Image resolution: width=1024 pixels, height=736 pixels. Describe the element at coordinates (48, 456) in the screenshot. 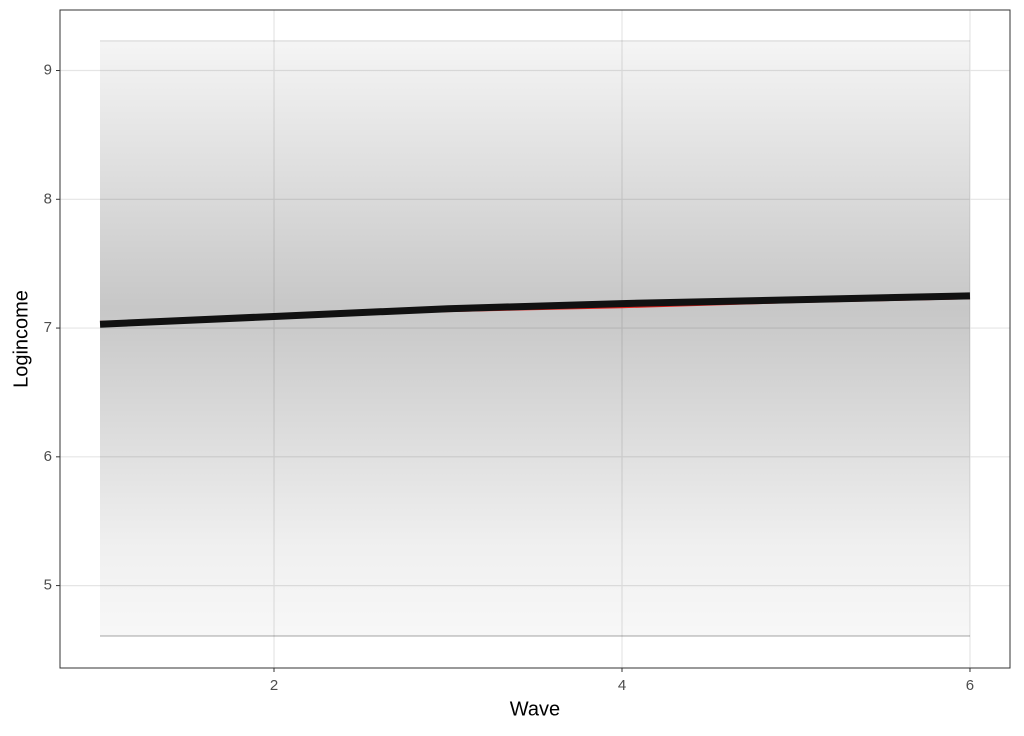

I see `y-tick-label: 6` at that location.